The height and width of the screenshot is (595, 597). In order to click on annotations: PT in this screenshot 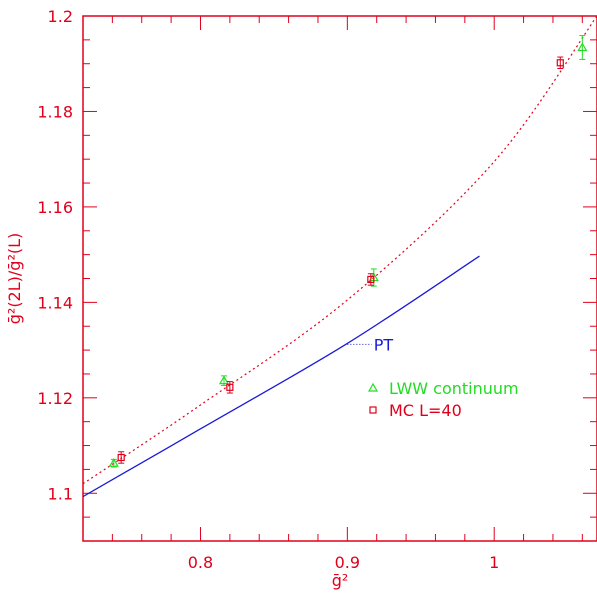, I will do `click(370, 344)`.